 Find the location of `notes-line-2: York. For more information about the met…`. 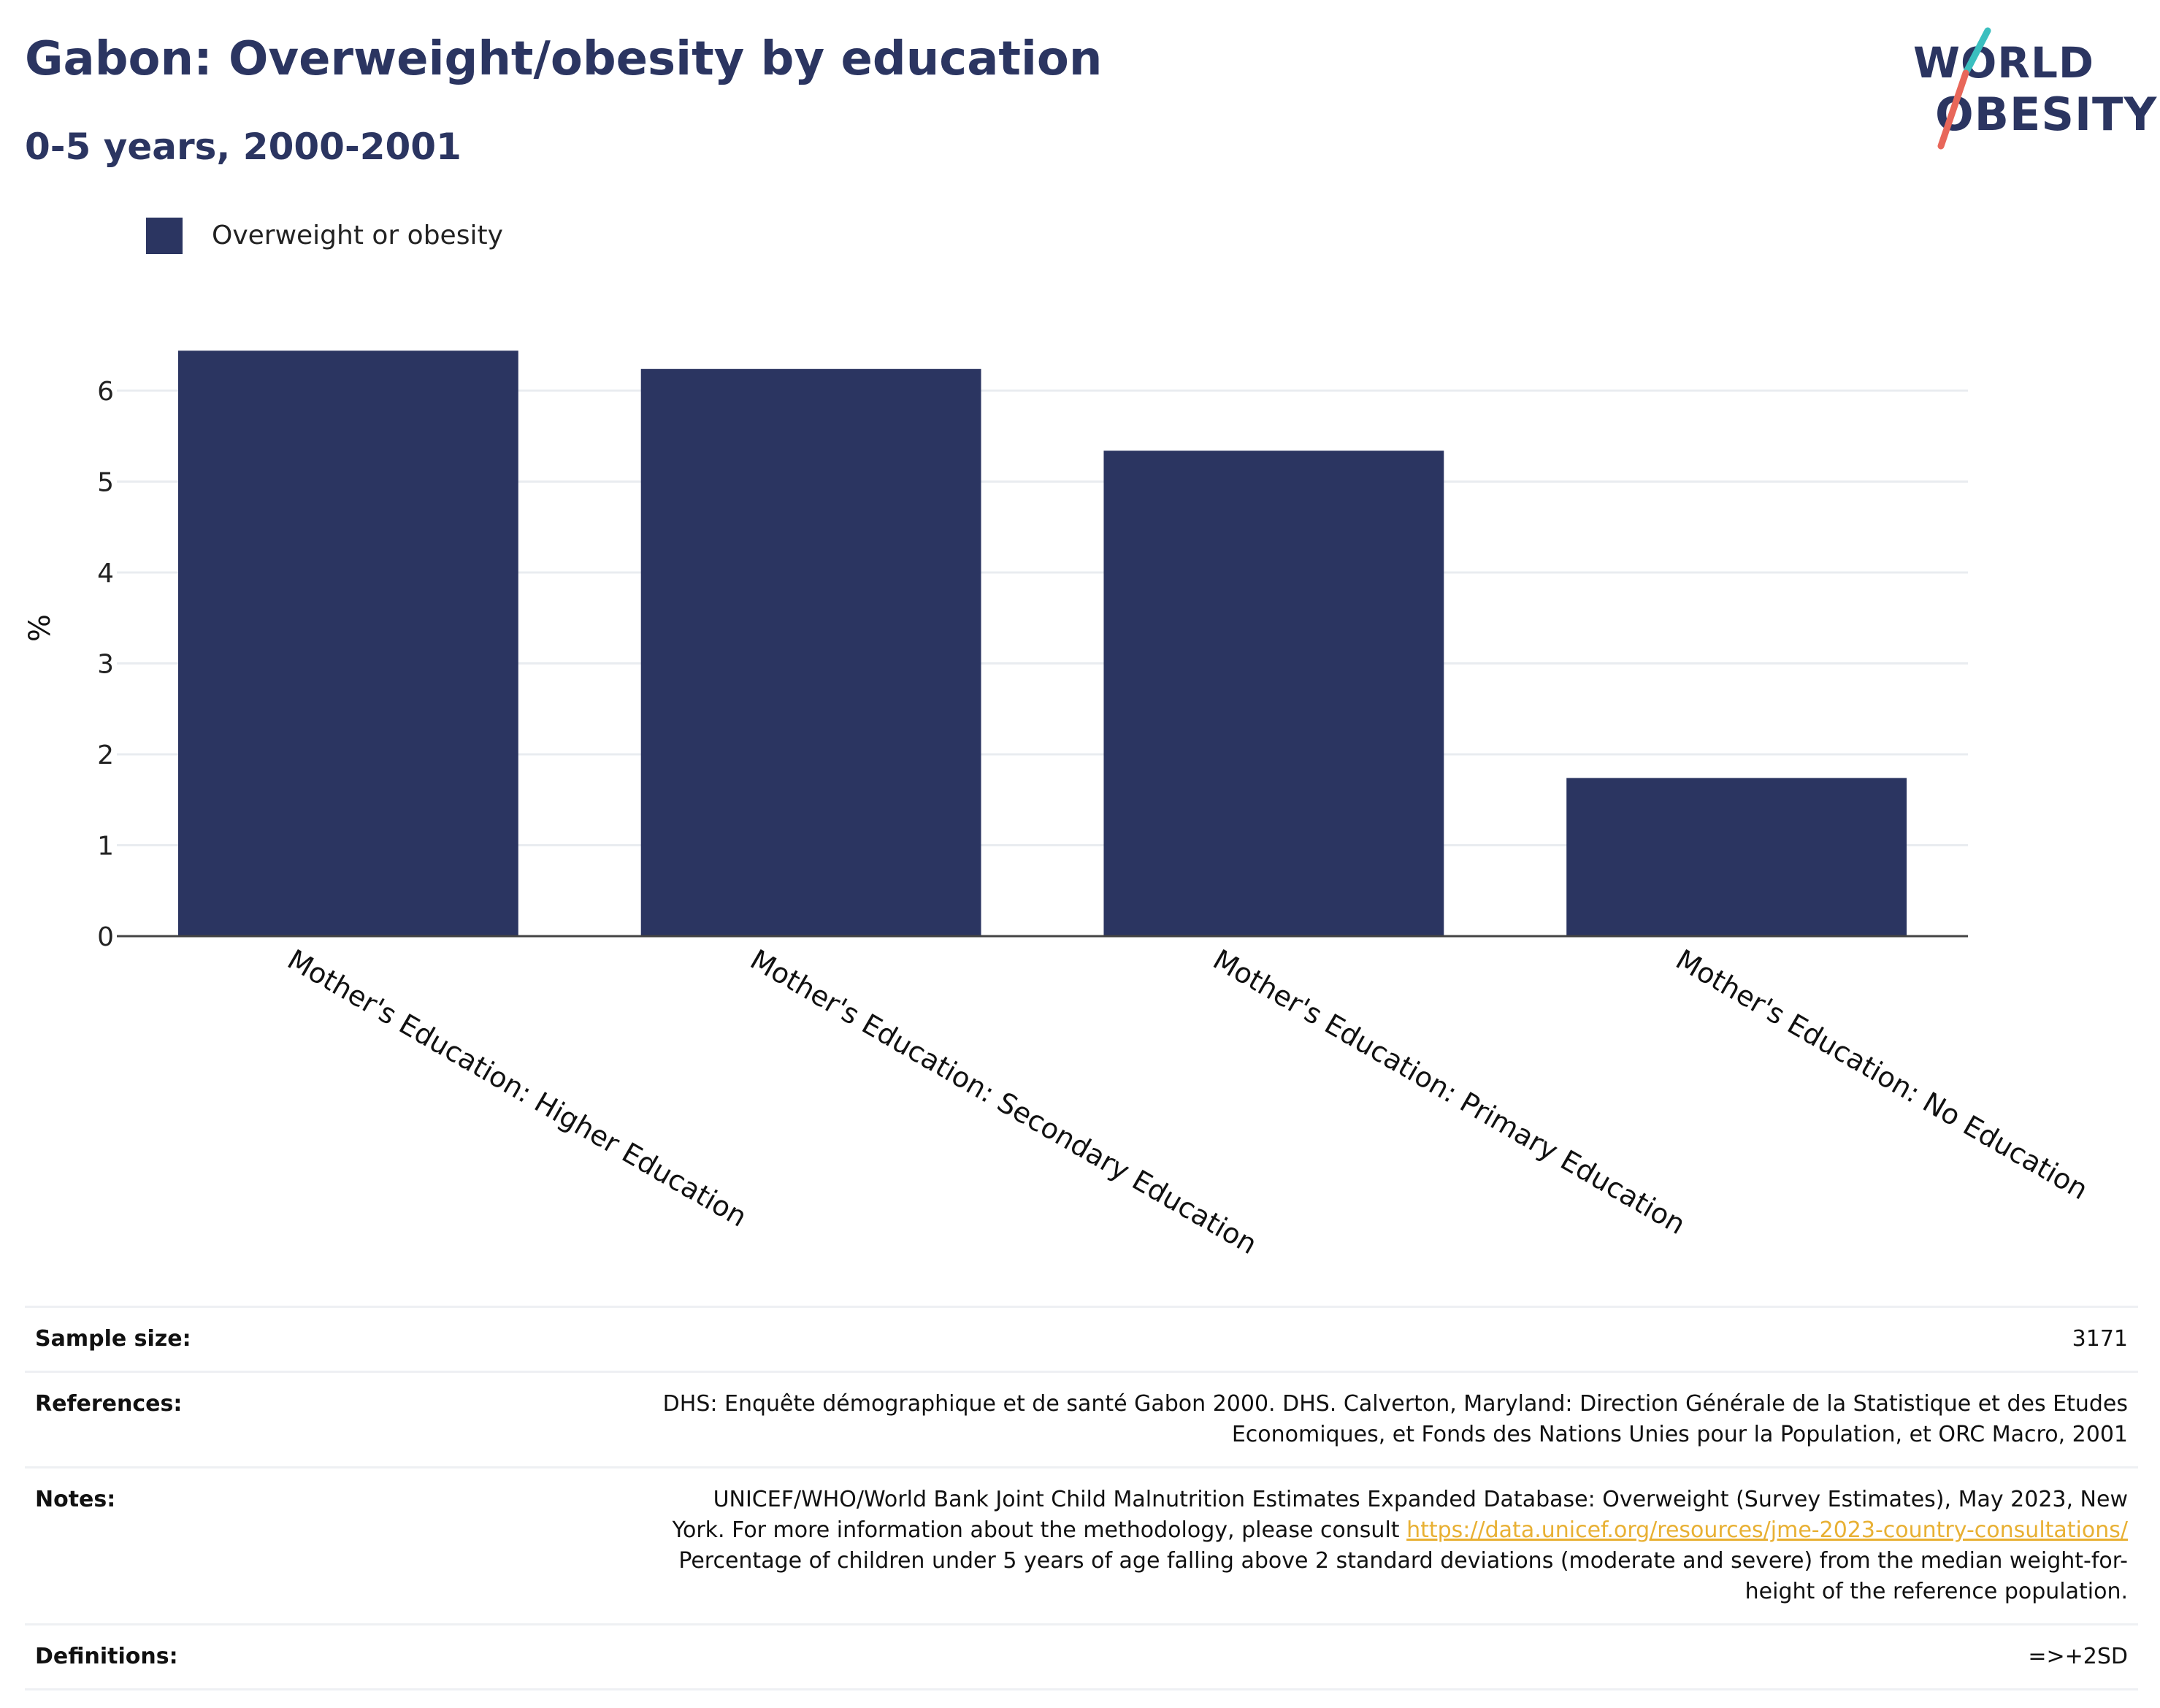

notes-line-2: York. For more information about the met… is located at coordinates (1036, 1530).